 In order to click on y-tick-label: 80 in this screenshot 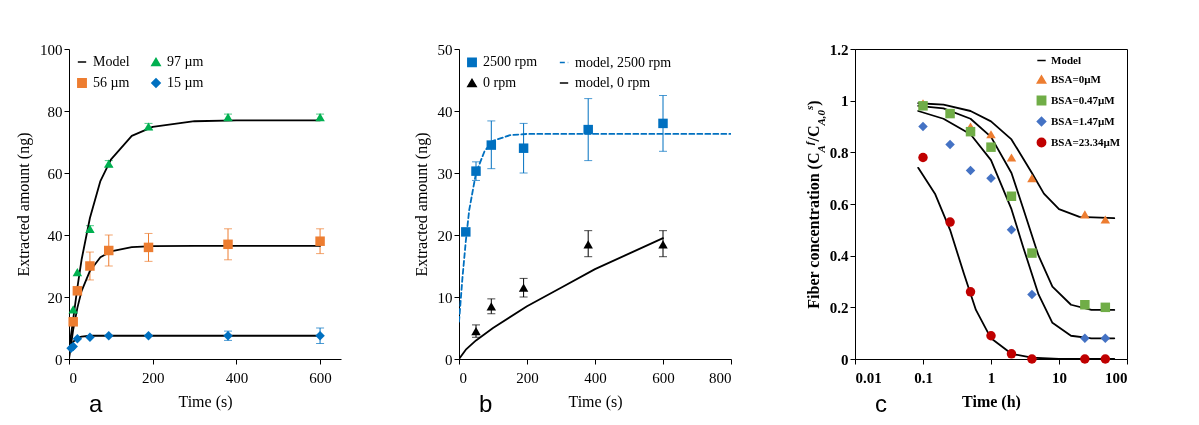, I will do `click(55, 111)`.